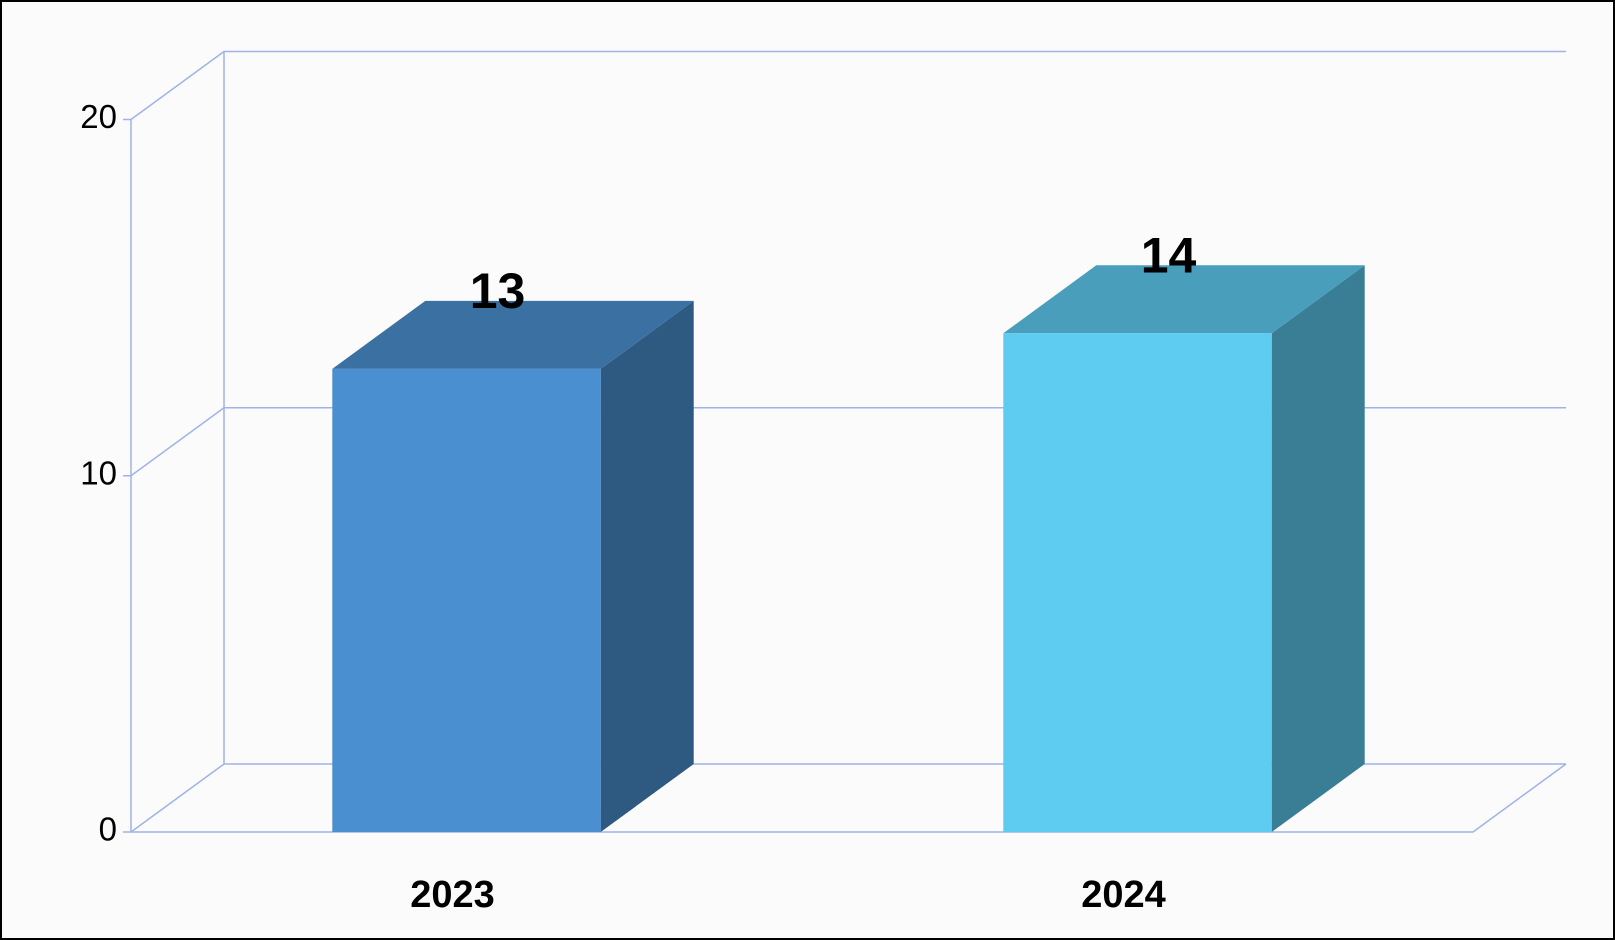  Describe the element at coordinates (498, 291) in the screenshot. I see `value-label: 13` at that location.